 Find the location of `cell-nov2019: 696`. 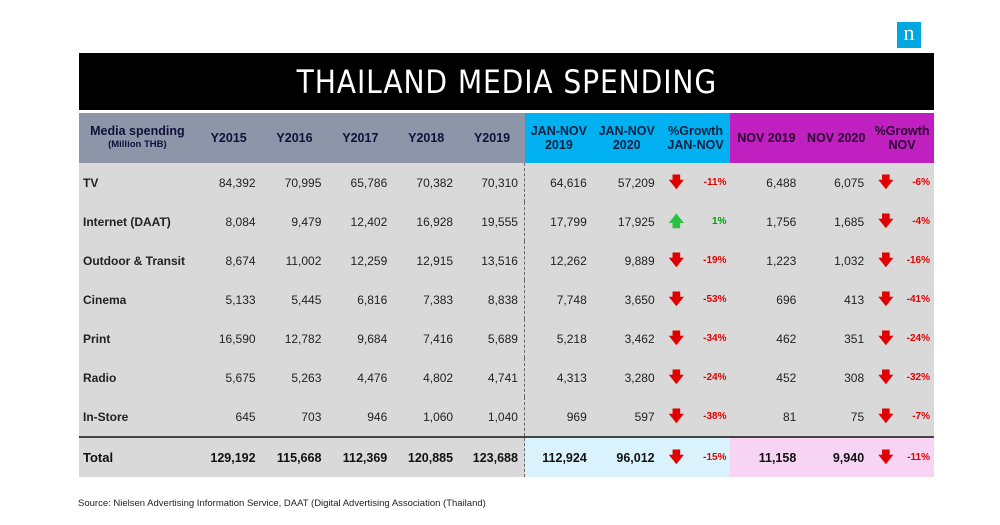

cell-nov2019: 696 is located at coordinates (766, 299).